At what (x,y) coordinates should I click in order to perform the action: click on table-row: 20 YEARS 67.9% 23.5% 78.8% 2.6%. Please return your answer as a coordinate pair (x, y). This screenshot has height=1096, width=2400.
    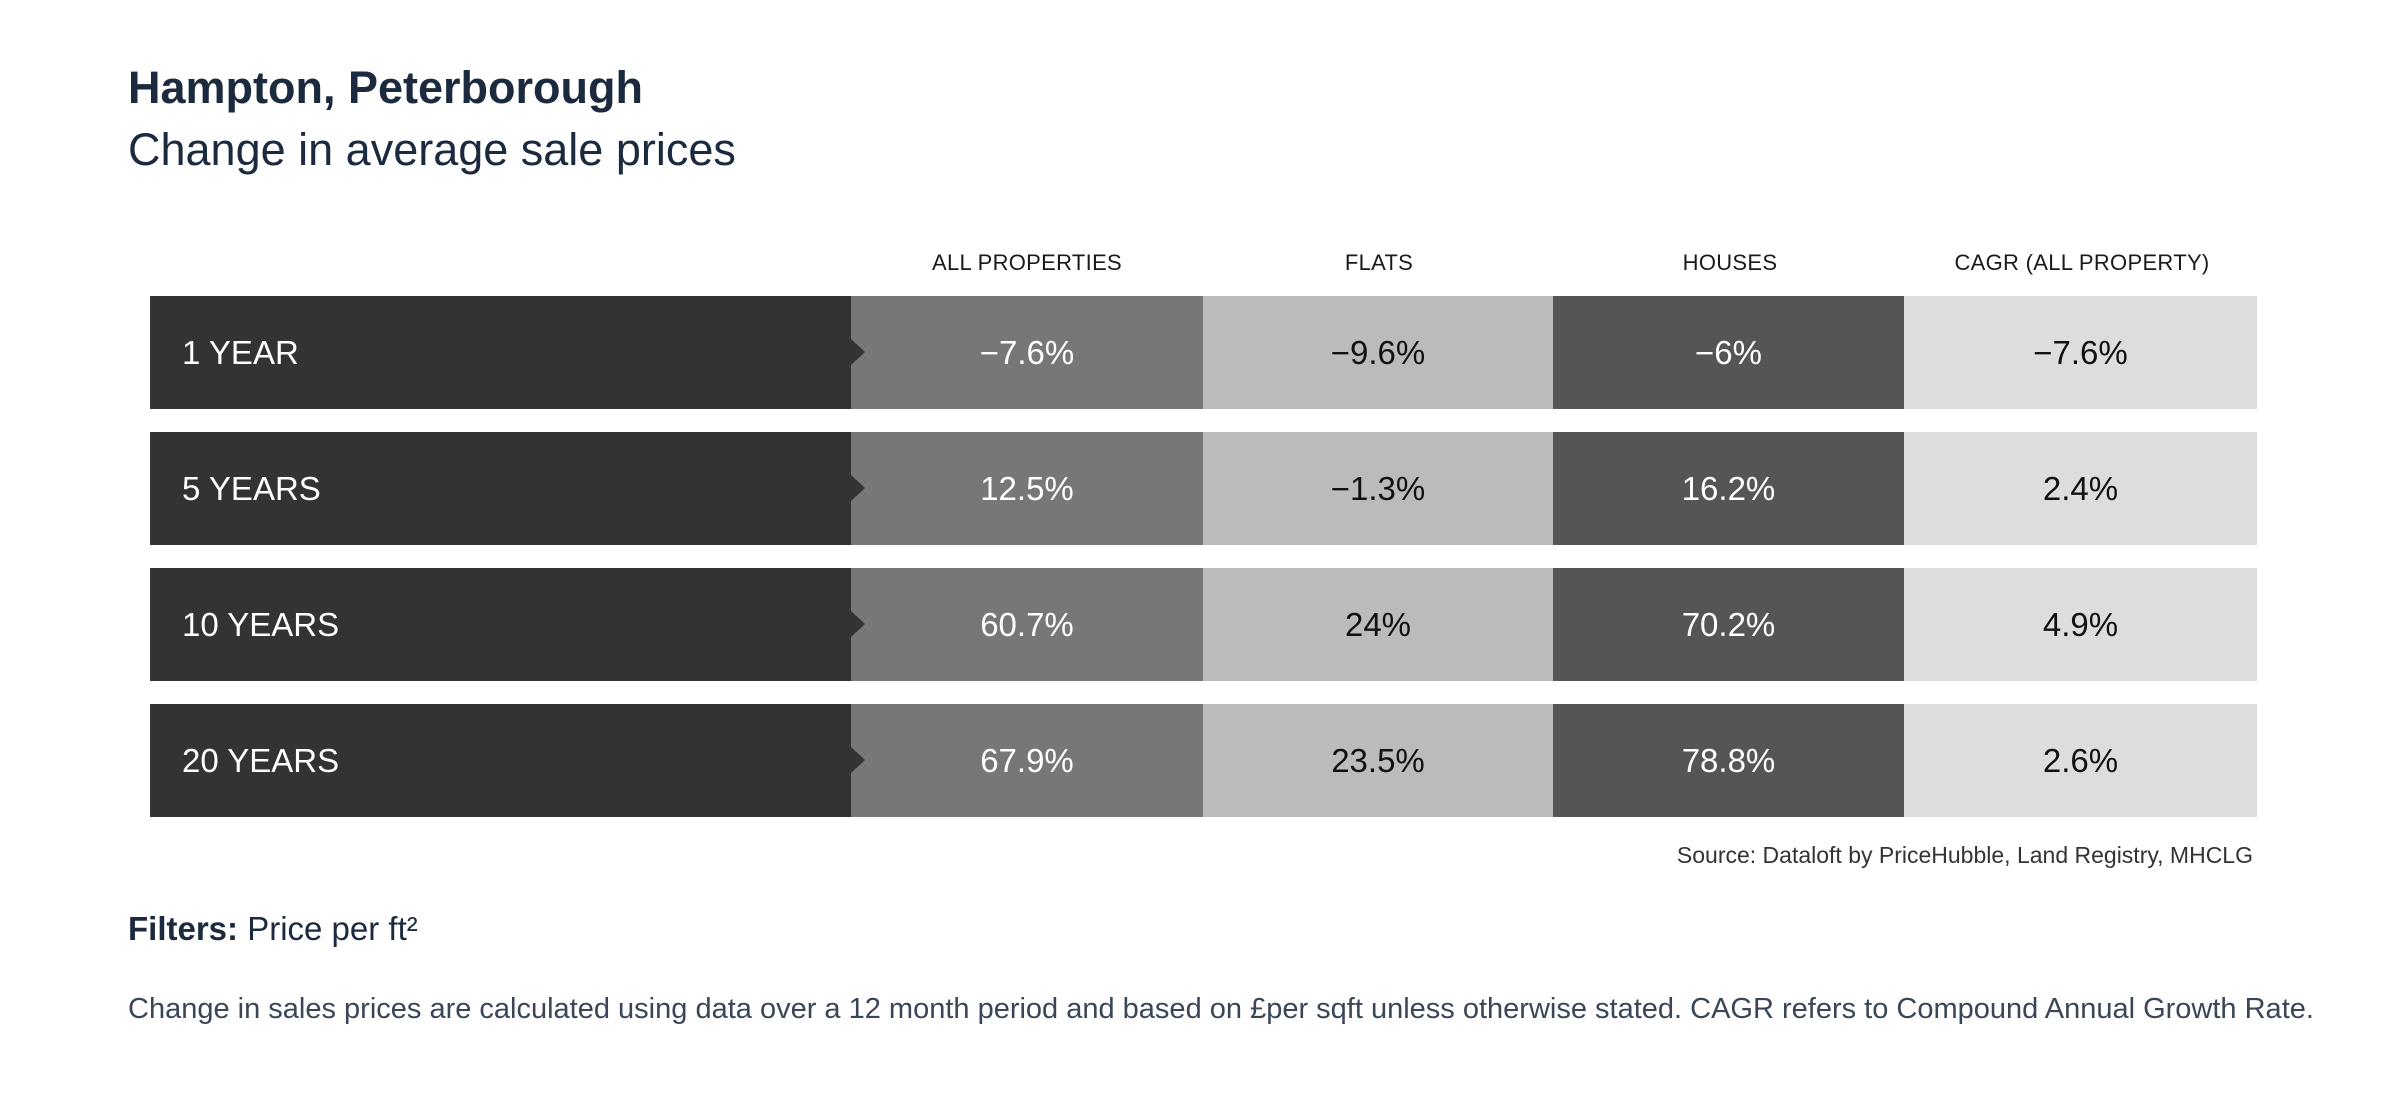
    Looking at the image, I should click on (1203, 760).